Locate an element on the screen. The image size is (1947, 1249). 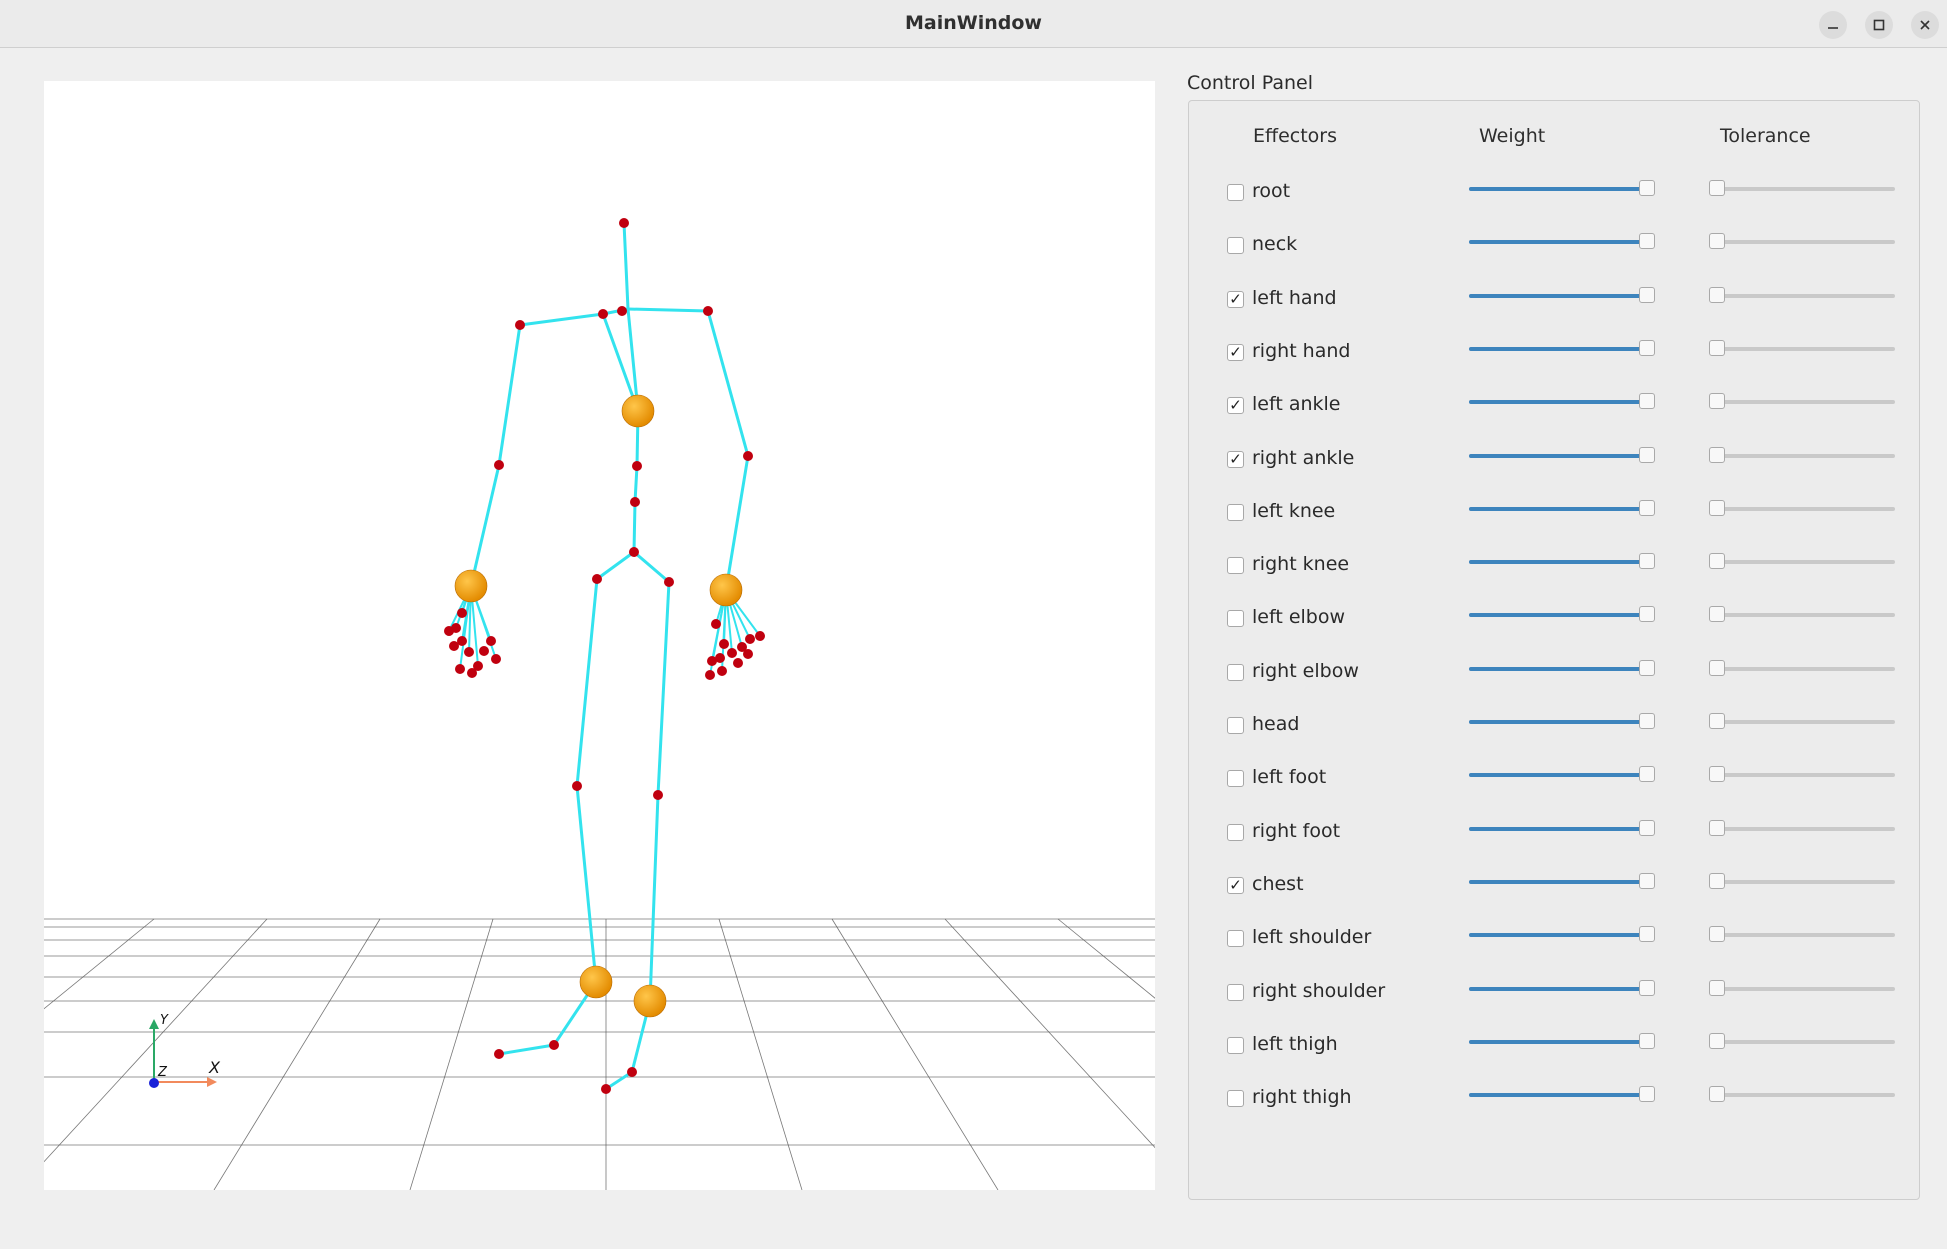
effector-spheres is located at coordinates (598, 706).